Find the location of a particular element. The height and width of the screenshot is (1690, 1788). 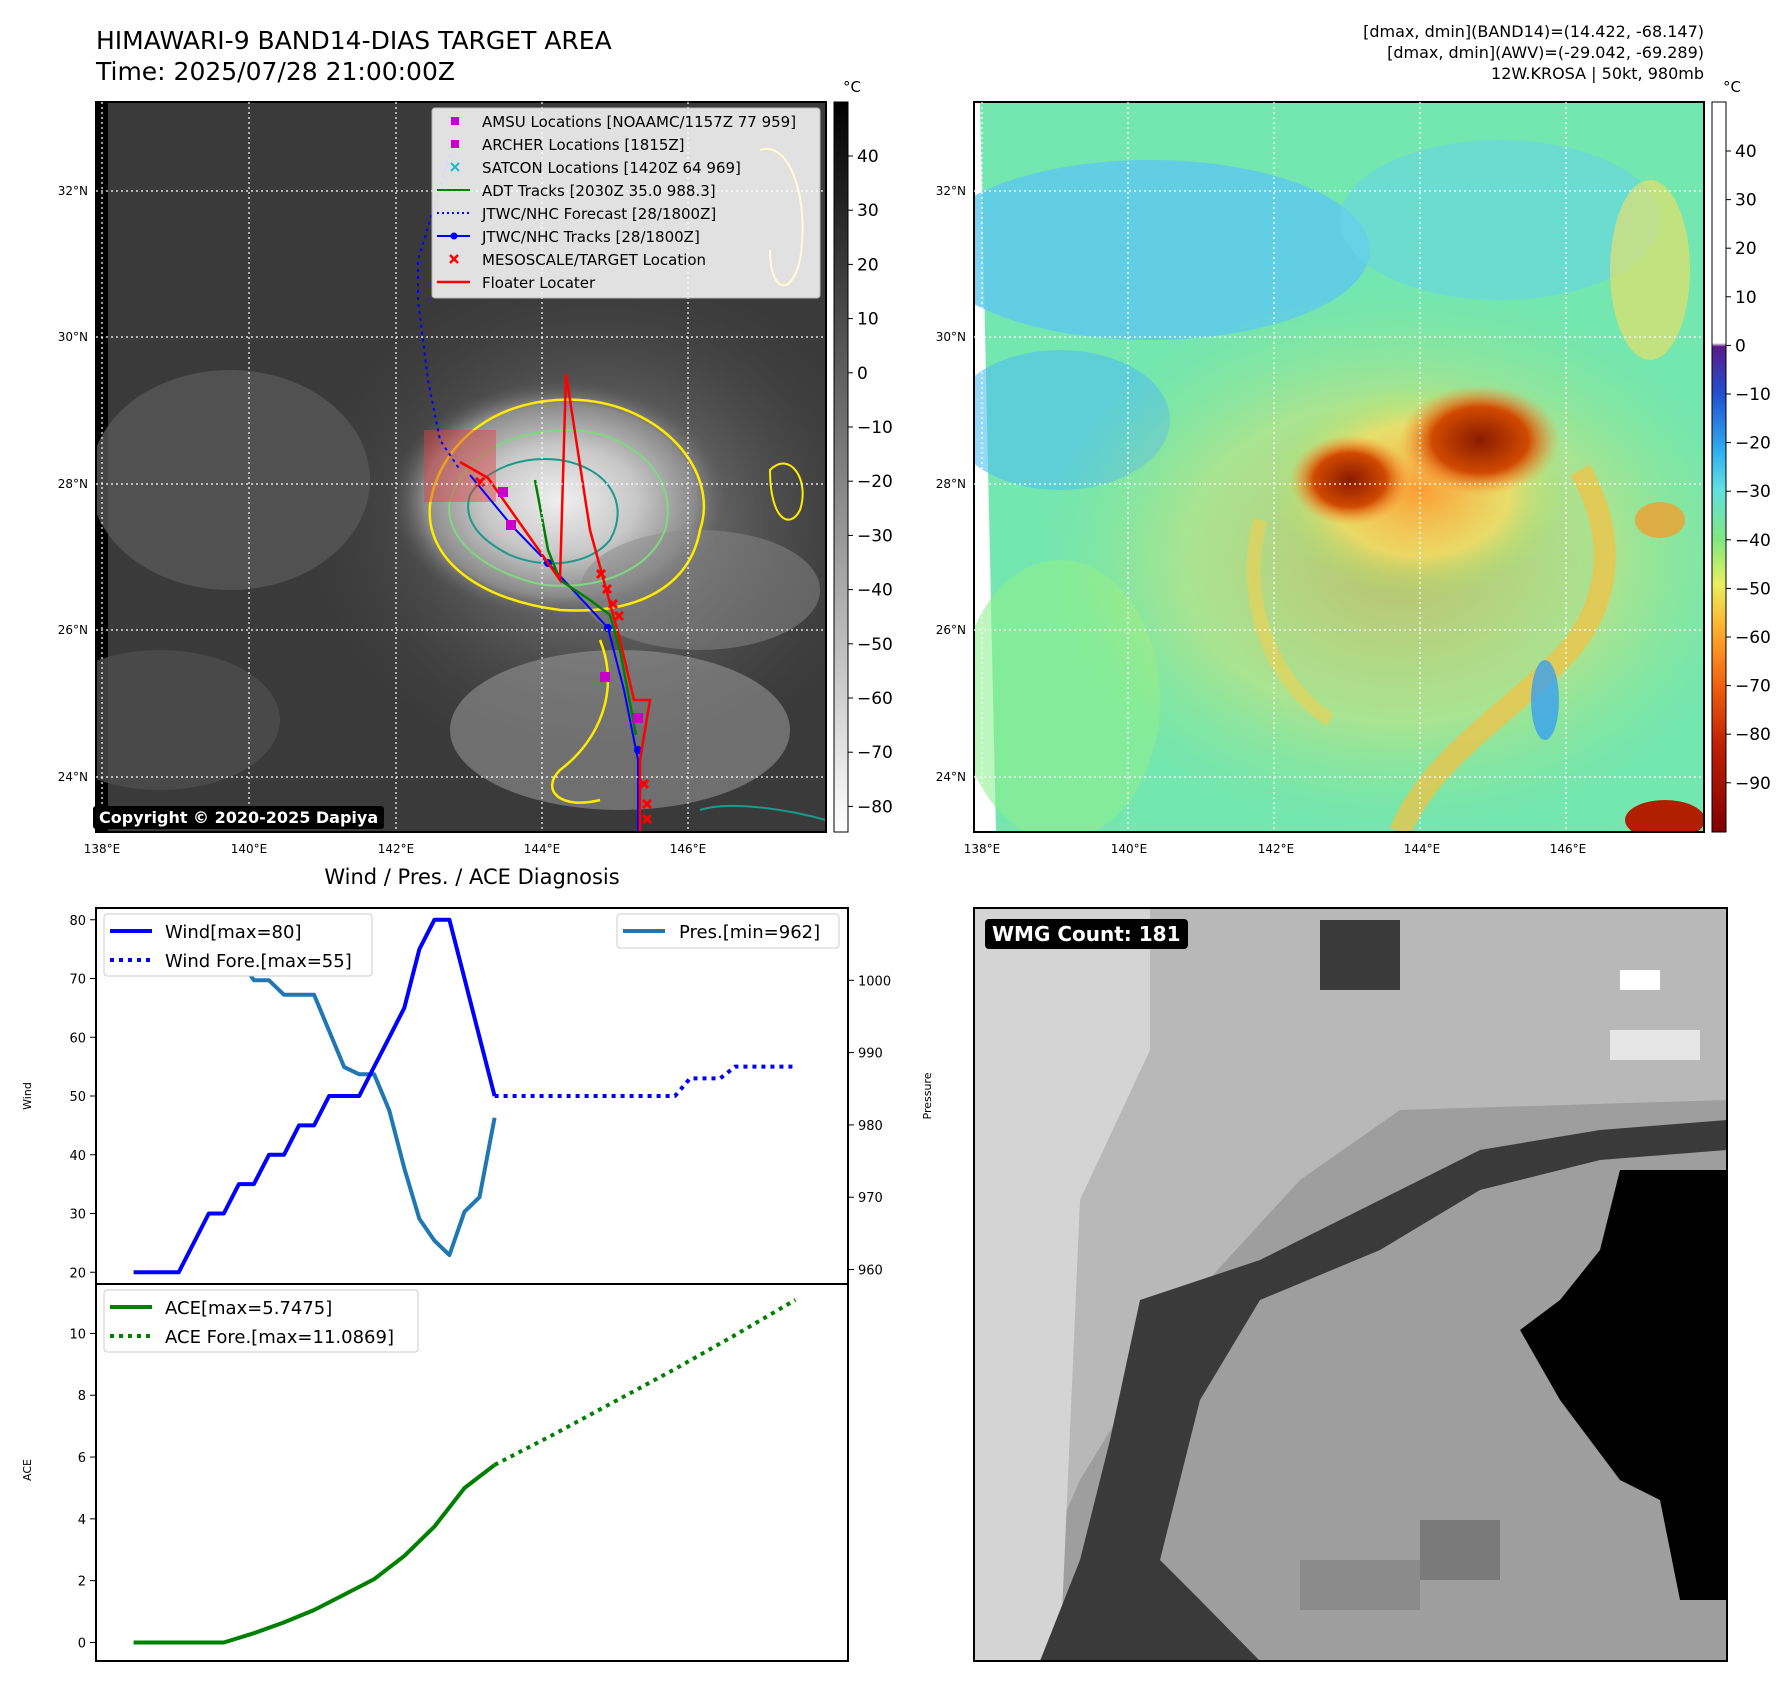

wind-forecast-legend-label: Wind Fore.[max=55] is located at coordinates (258, 961).